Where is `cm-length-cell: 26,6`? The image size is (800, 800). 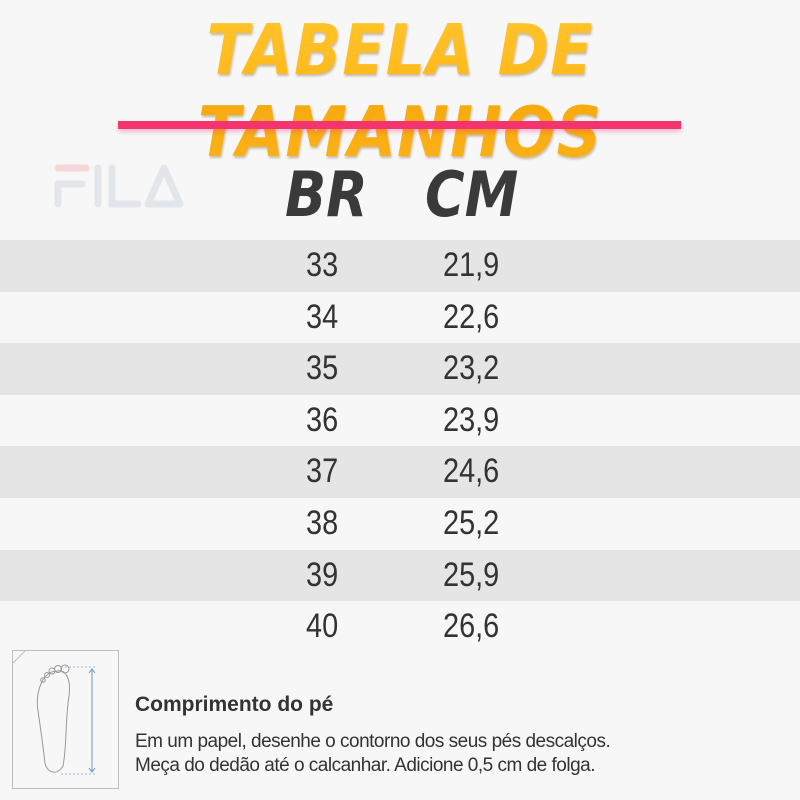 cm-length-cell: 26,6 is located at coordinates (471, 626).